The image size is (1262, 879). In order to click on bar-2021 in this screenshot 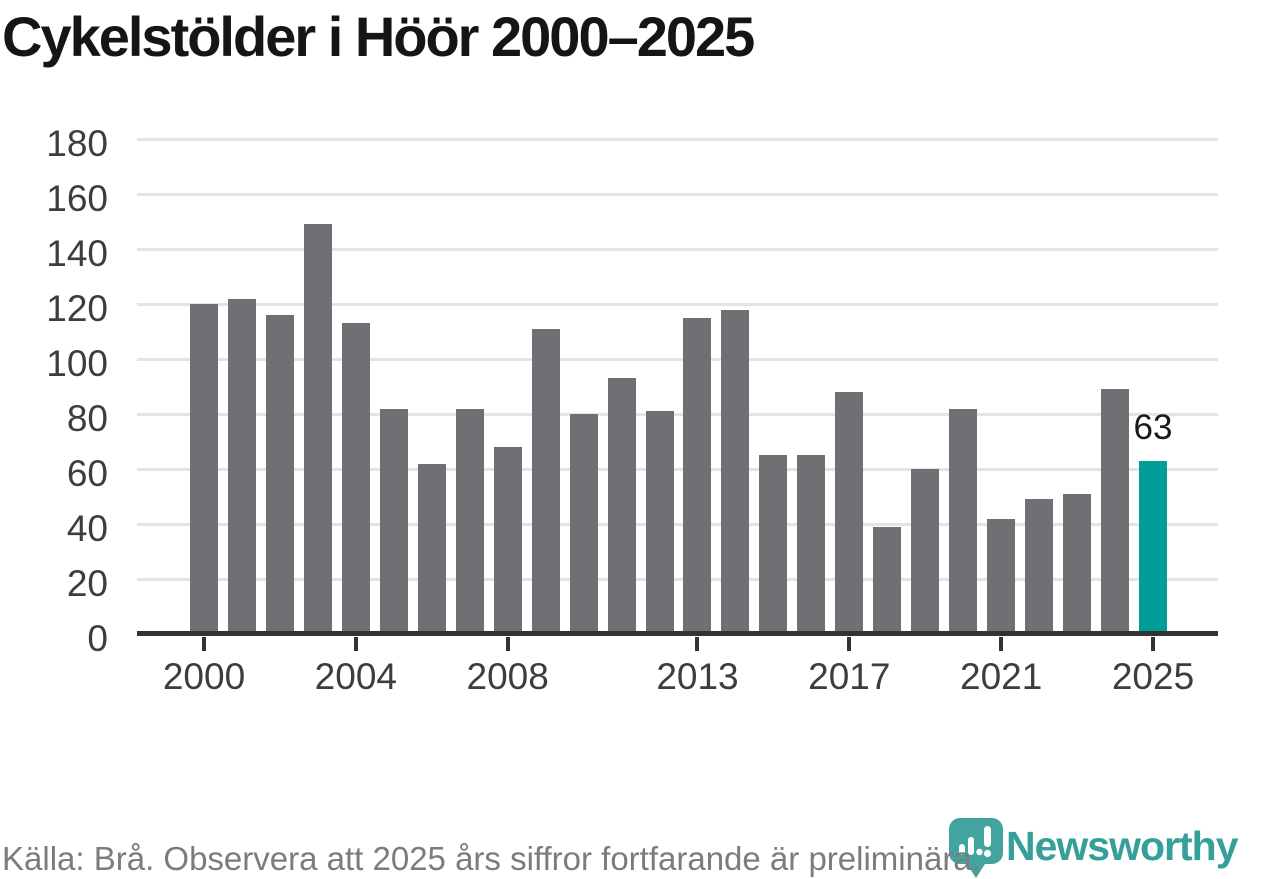, I will do `click(1001, 576)`.